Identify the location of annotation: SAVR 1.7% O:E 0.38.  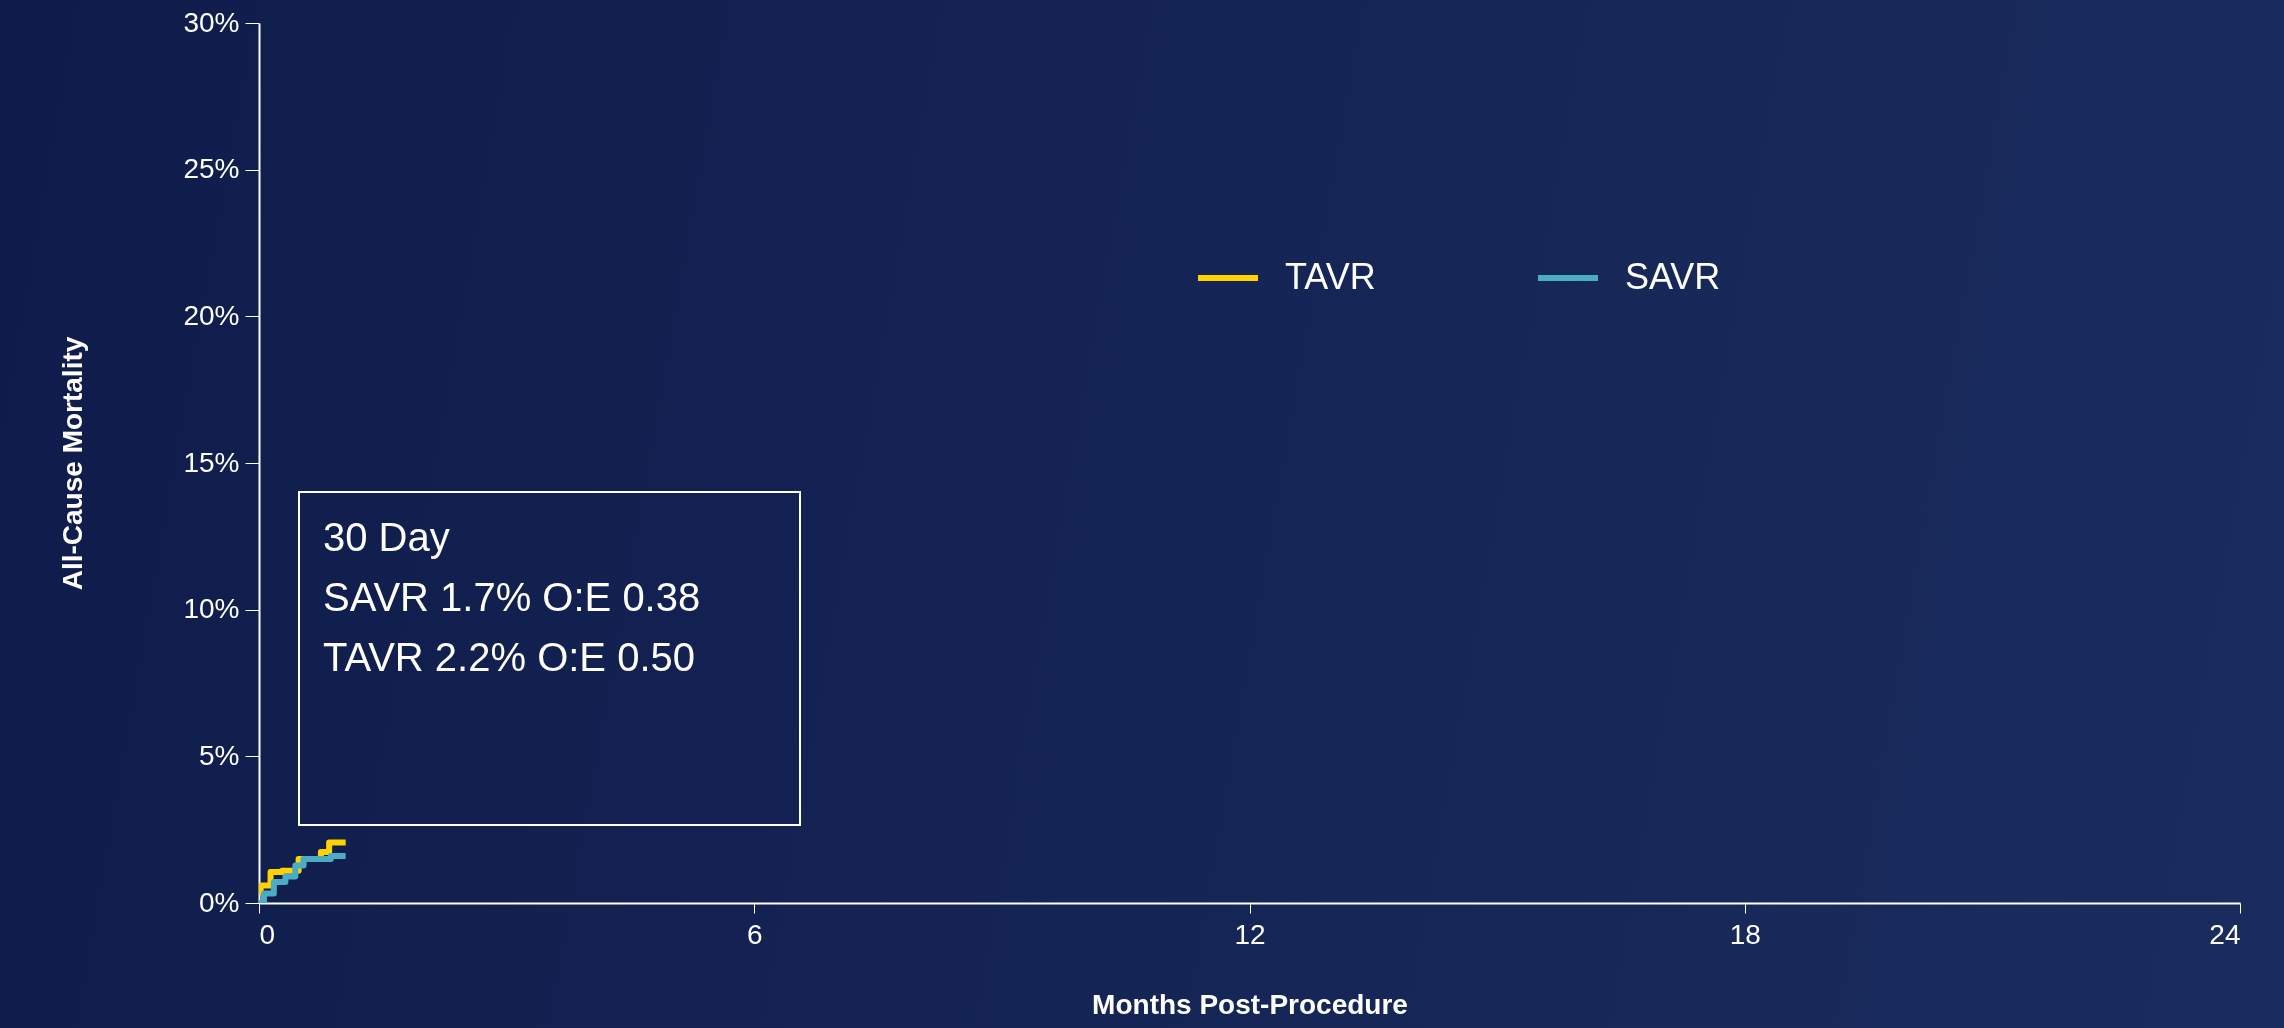
(512, 597).